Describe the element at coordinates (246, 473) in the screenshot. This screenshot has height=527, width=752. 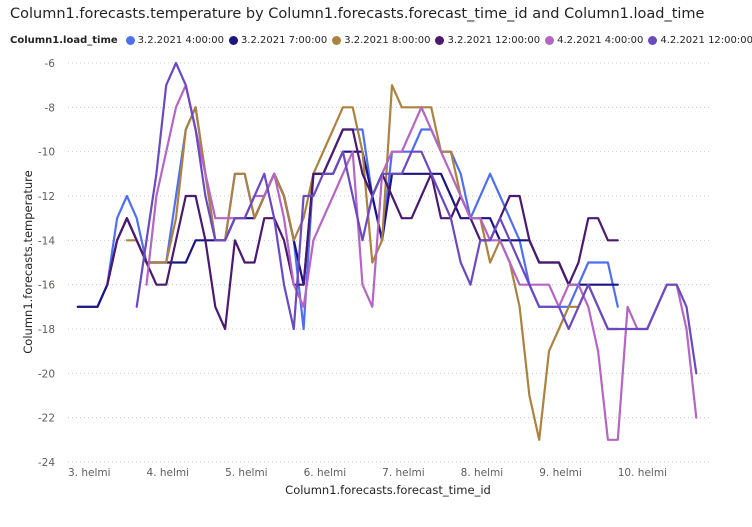
I see `x-tick-label-2: 5. helmi` at that location.